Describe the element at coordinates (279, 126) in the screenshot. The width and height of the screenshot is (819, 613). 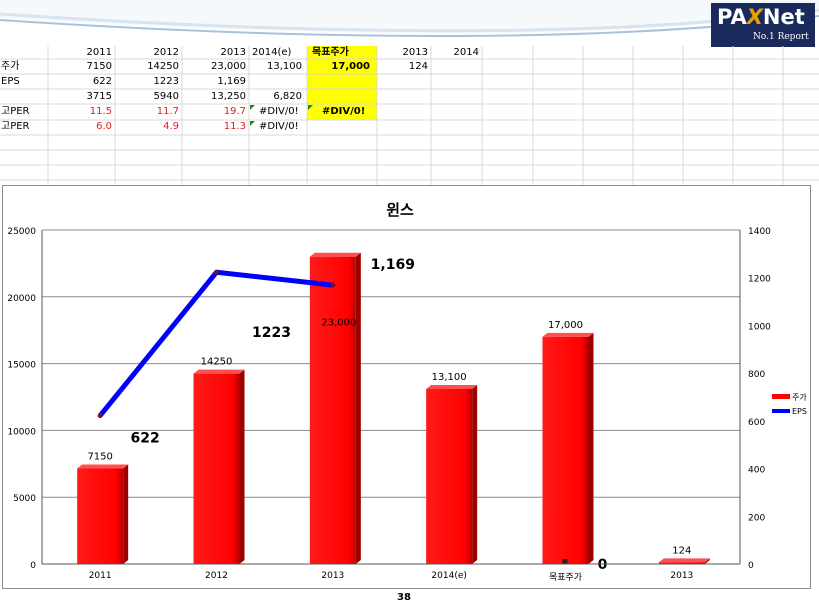
I see `cell-perl-2014e: #DIV/0!` at that location.